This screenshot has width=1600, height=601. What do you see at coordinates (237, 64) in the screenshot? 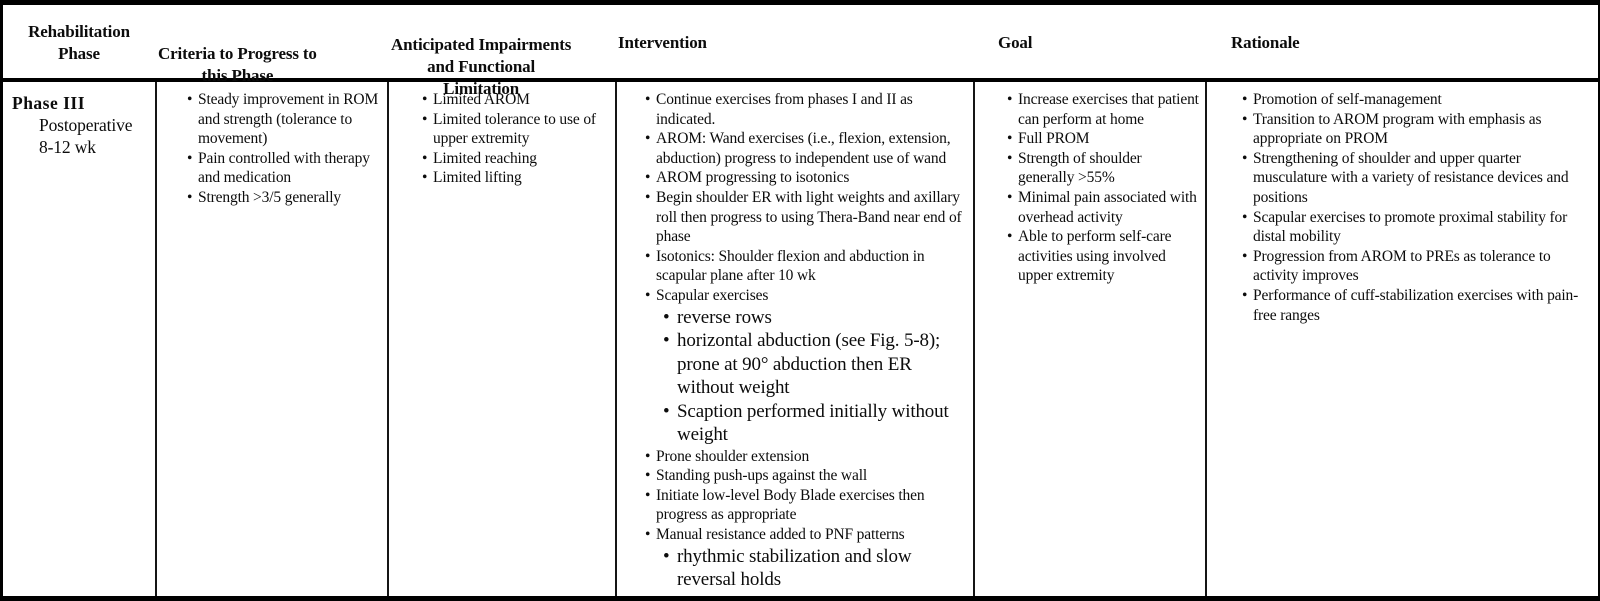
I see `header-criteria-text: Criteria to Progress to this Phase` at bounding box center [237, 64].